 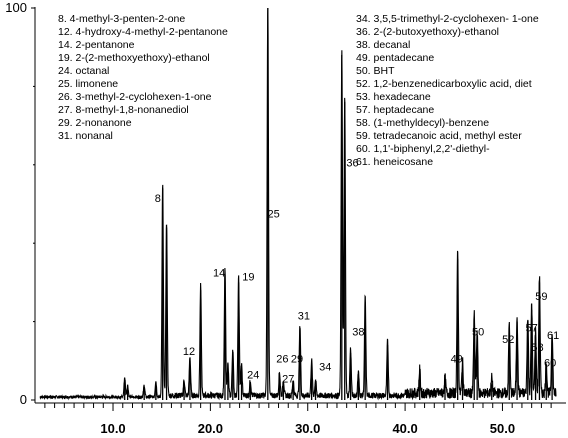 I want to click on peak-label: 14, so click(x=219, y=273).